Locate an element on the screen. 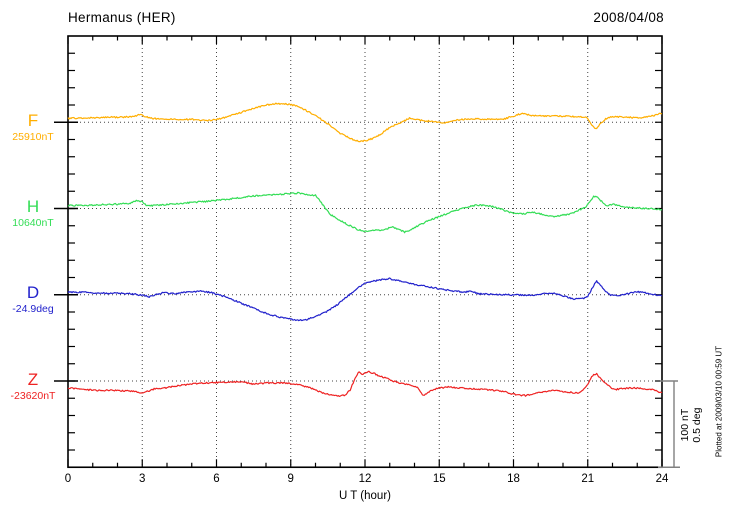 The width and height of the screenshot is (730, 520). trace-H is located at coordinates (365, 212).